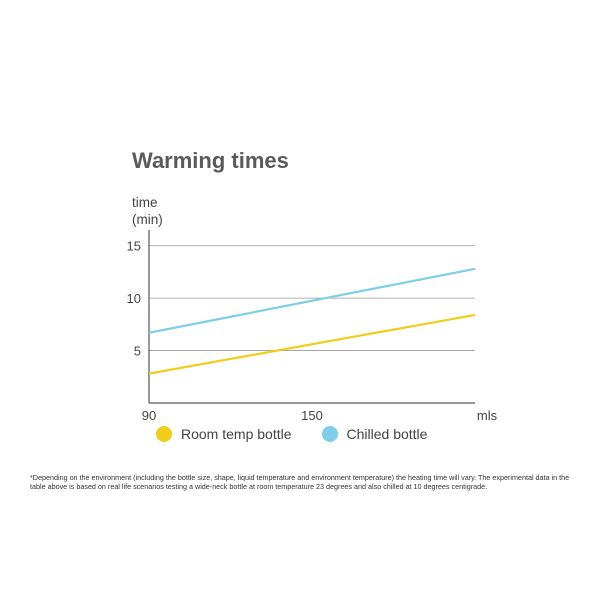  Describe the element at coordinates (312, 415) in the screenshot. I see `x-tick-label-150: 150` at that location.